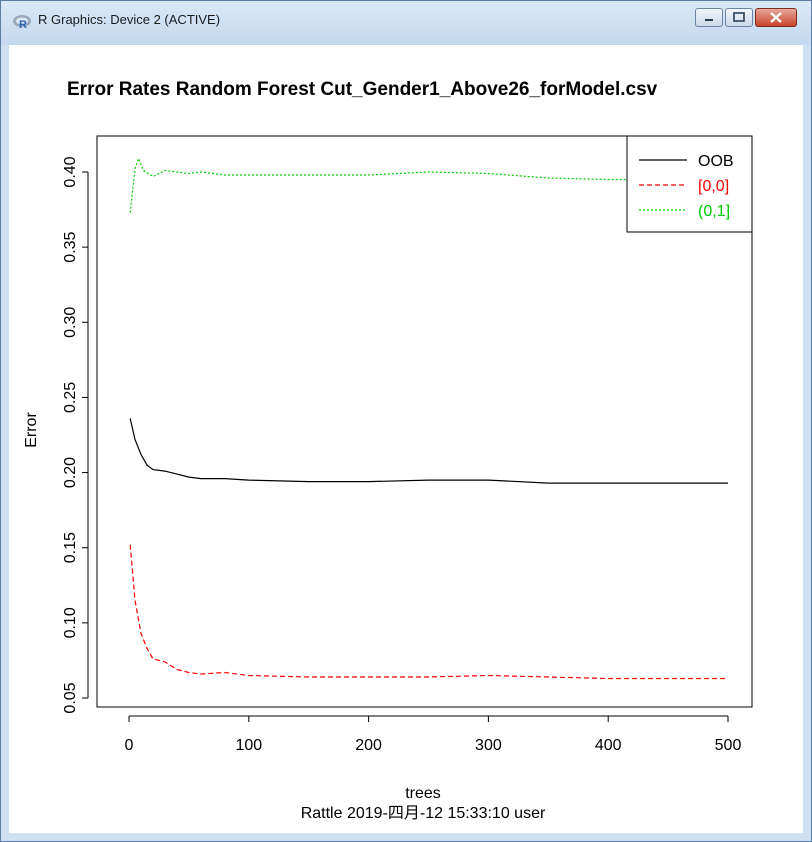 The image size is (812, 842). Describe the element at coordinates (713, 186) in the screenshot. I see `legend-label: [0,0]` at that location.